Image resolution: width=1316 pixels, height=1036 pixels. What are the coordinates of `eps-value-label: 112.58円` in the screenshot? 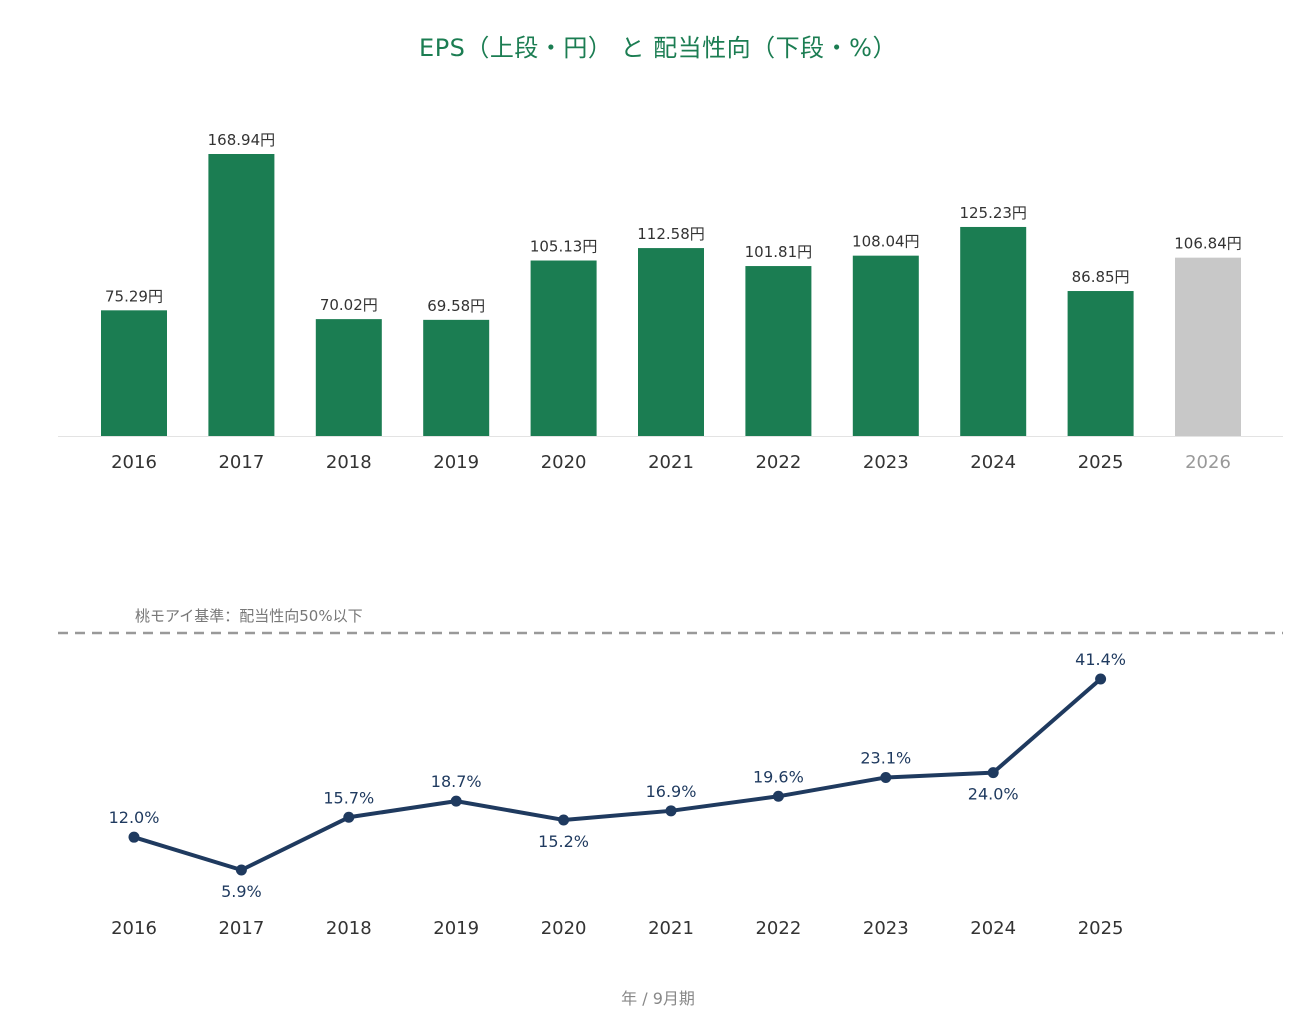 It's located at (671, 234).